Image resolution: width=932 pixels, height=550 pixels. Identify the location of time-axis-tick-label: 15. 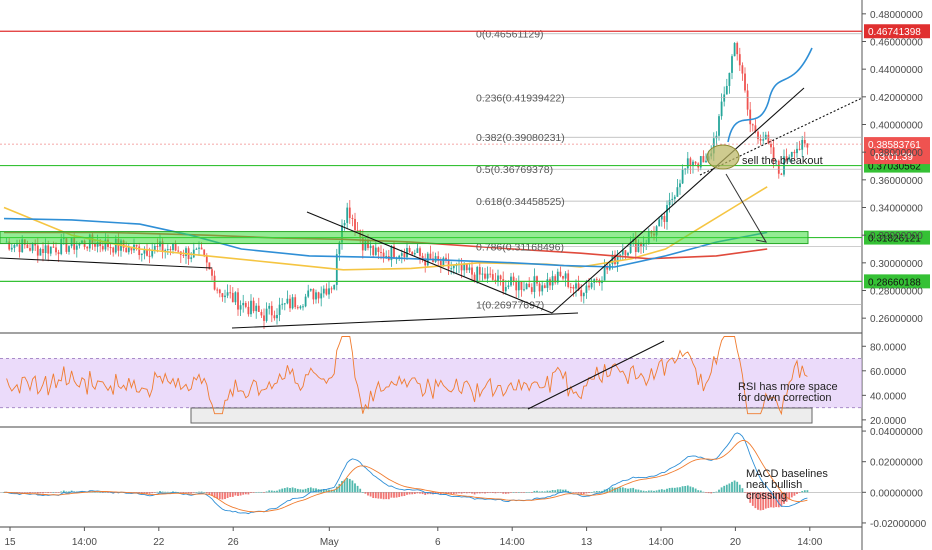
(10, 542).